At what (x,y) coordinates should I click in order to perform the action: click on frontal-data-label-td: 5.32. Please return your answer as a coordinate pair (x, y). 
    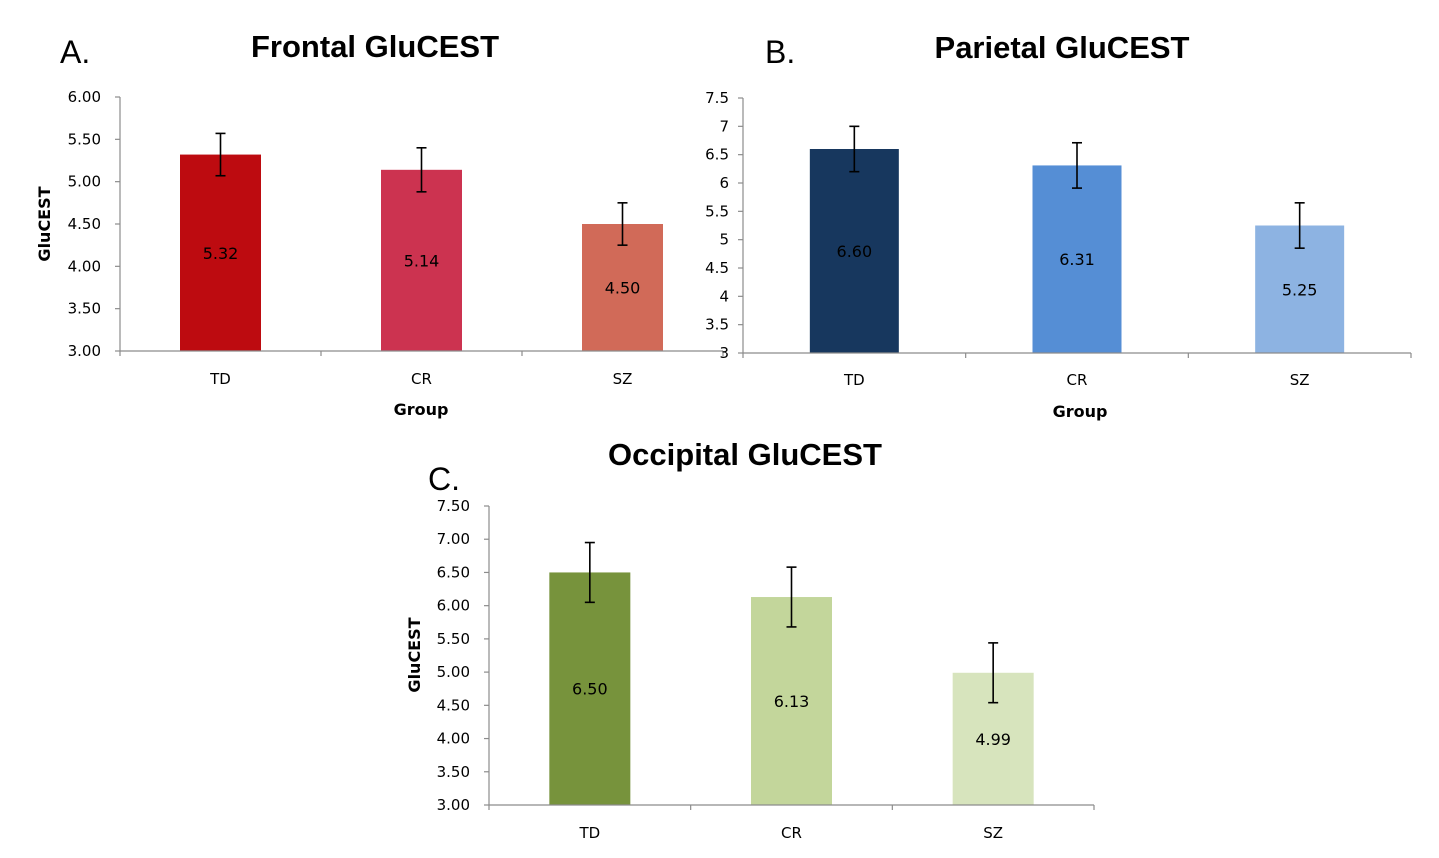
    Looking at the image, I should click on (221, 253).